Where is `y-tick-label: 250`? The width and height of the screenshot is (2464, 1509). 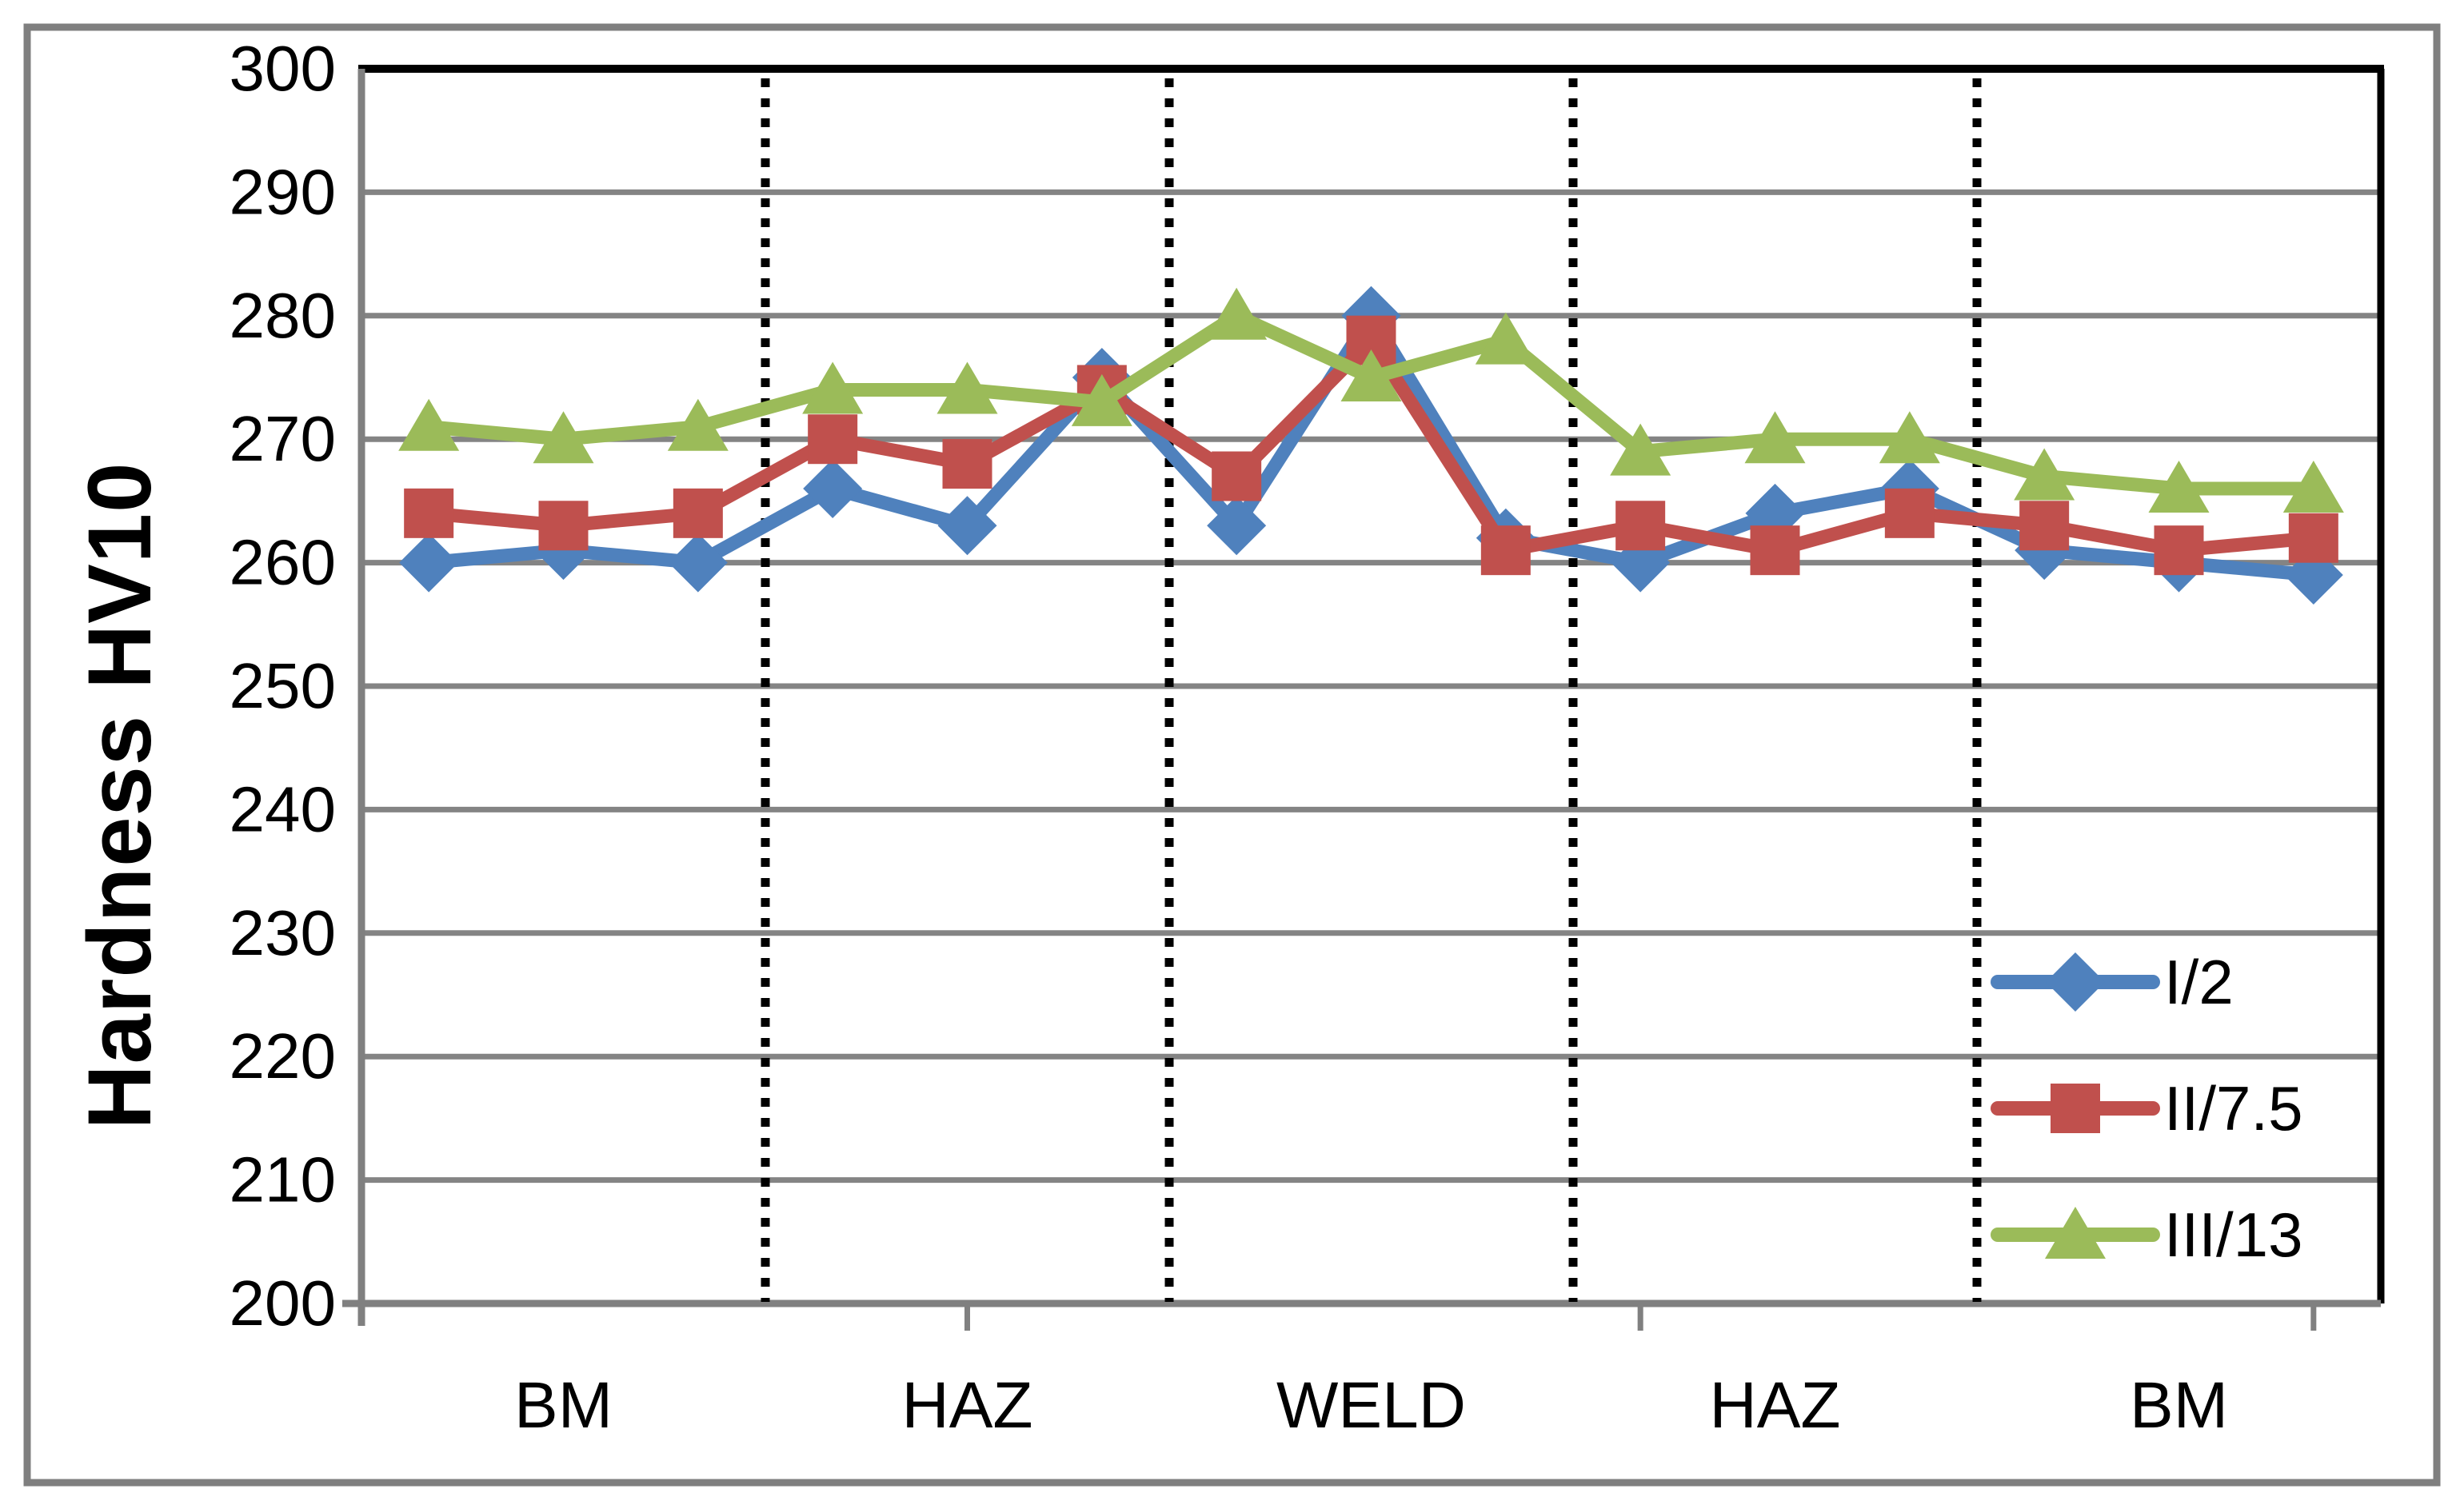
y-tick-label: 250 is located at coordinates (283, 686).